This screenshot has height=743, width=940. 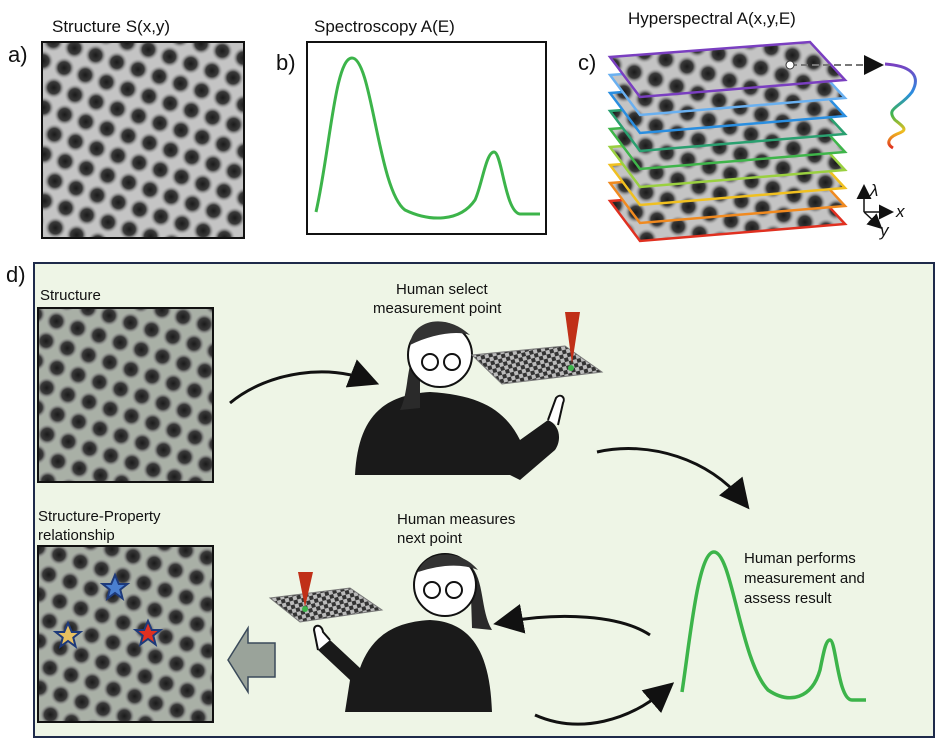 I want to click on axis-label: x, so click(x=900, y=211).